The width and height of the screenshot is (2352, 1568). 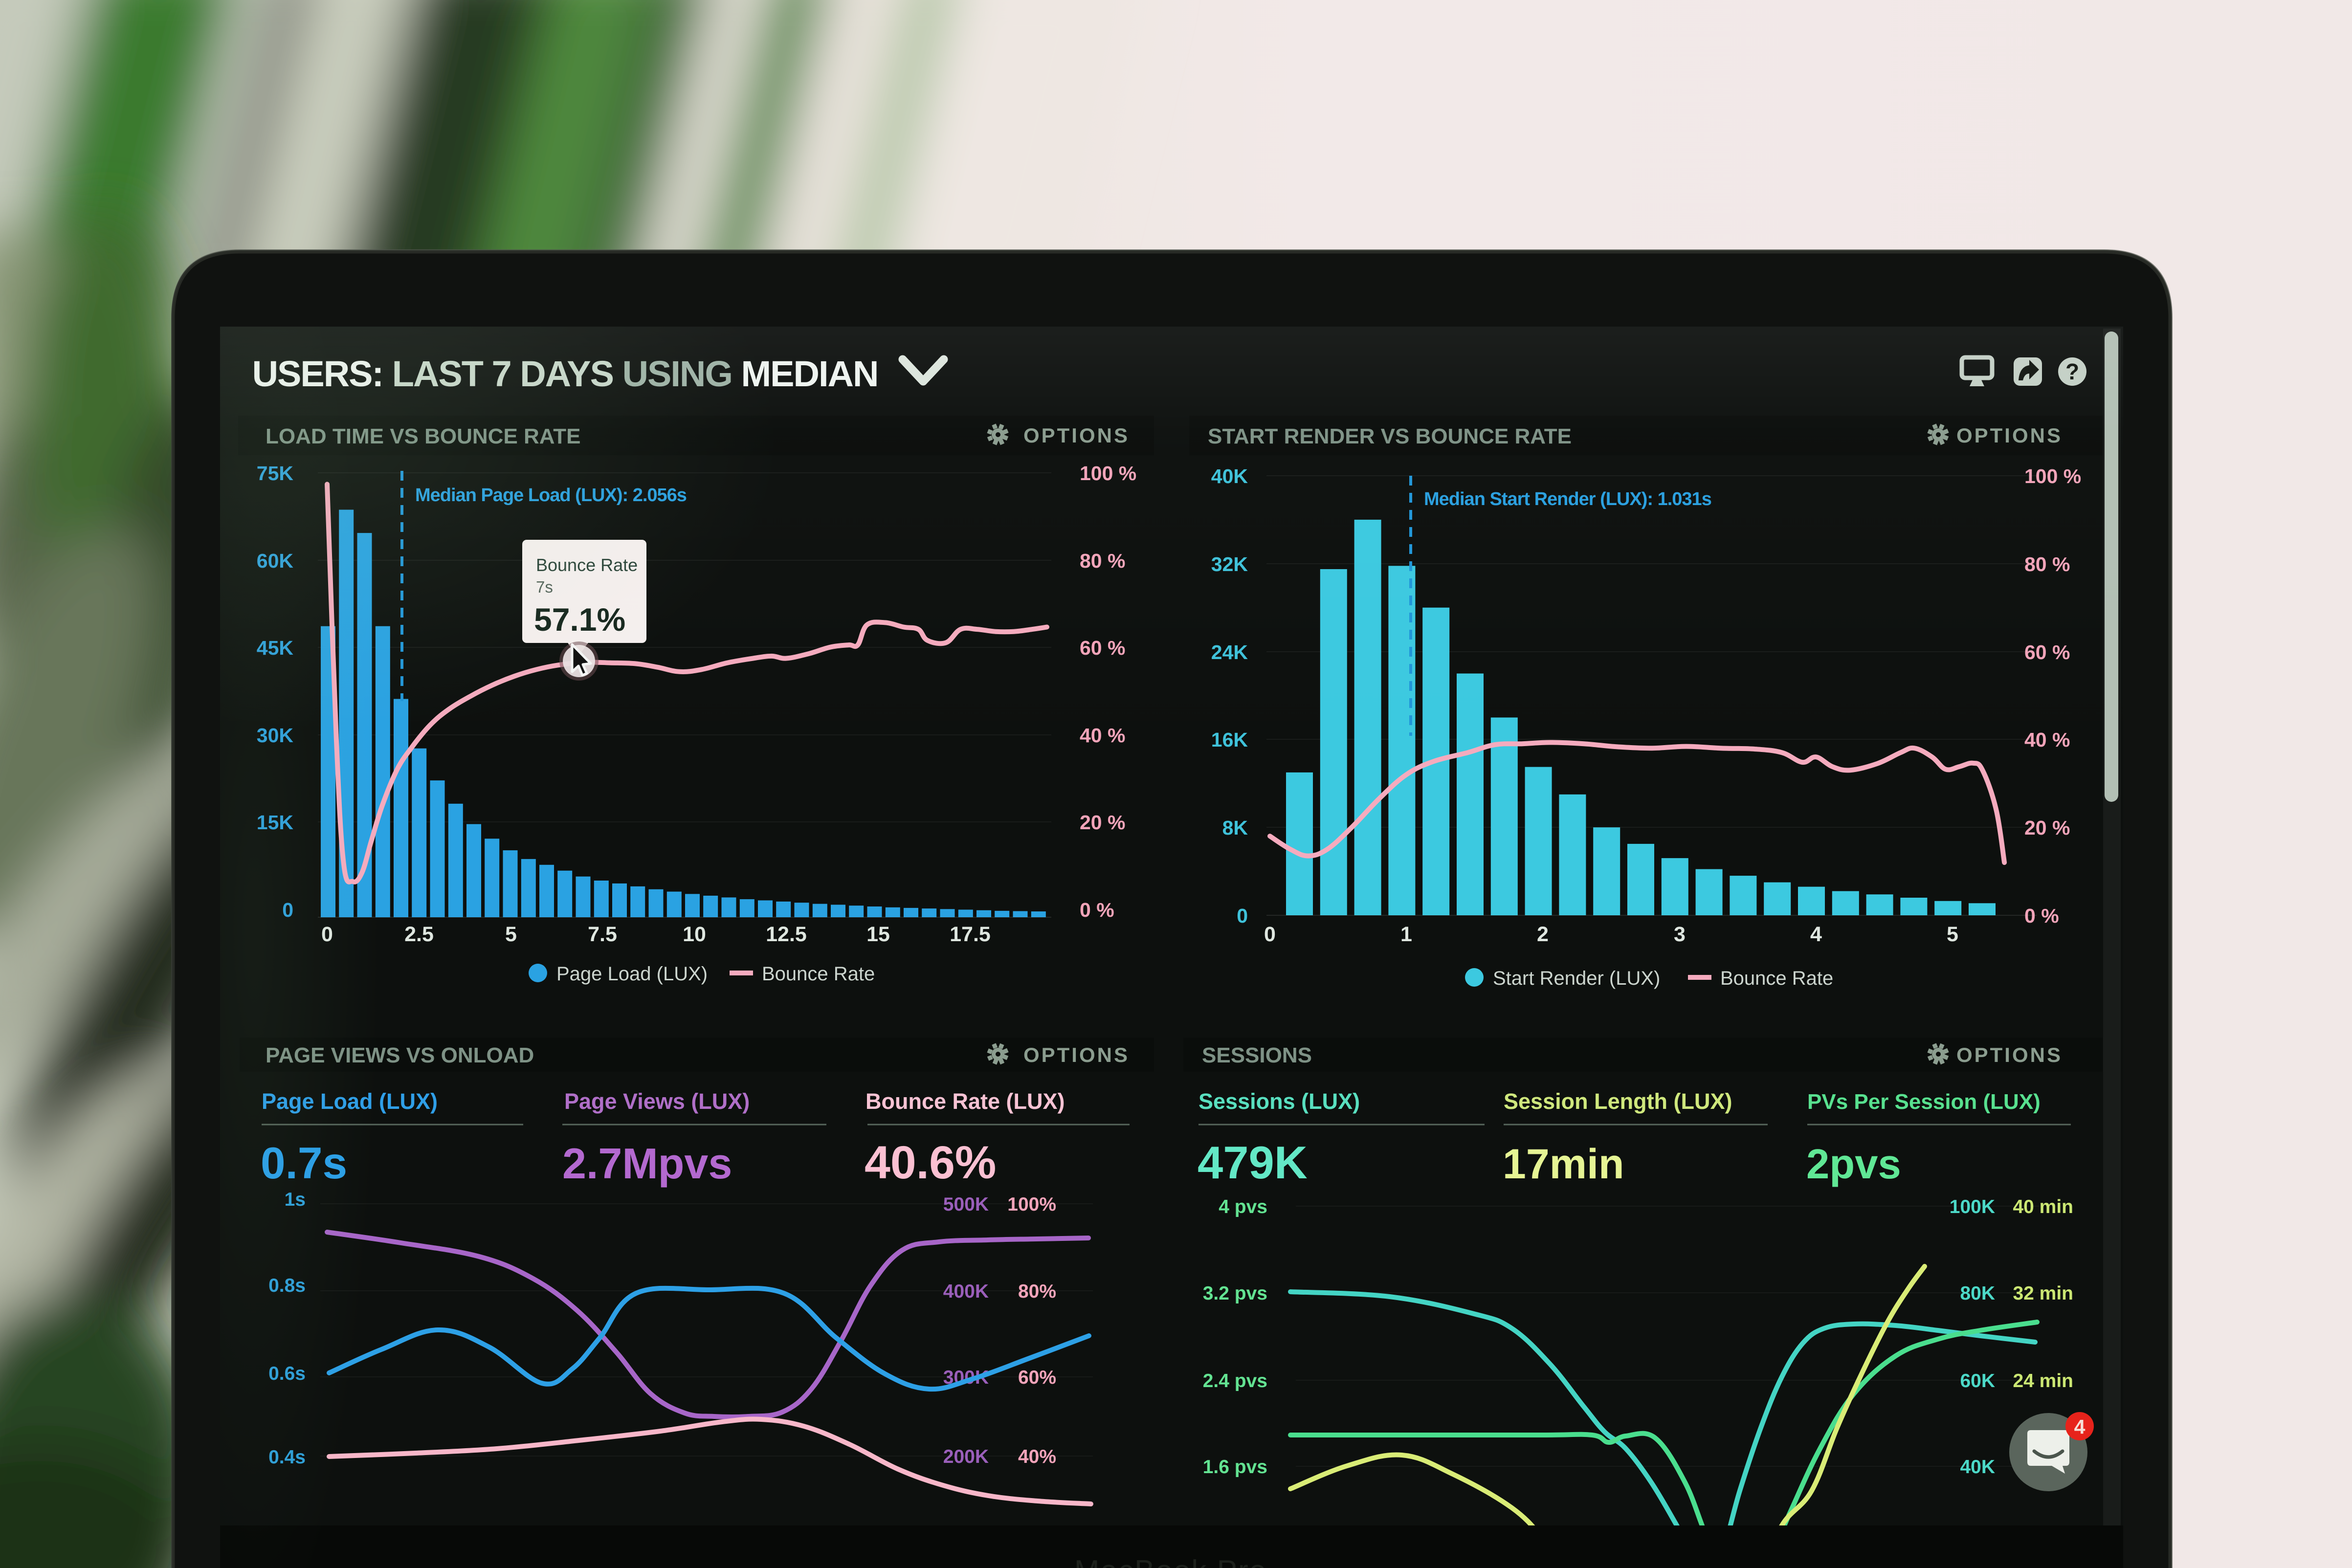 I want to click on svg-text: 40 min, so click(x=2043, y=1206).